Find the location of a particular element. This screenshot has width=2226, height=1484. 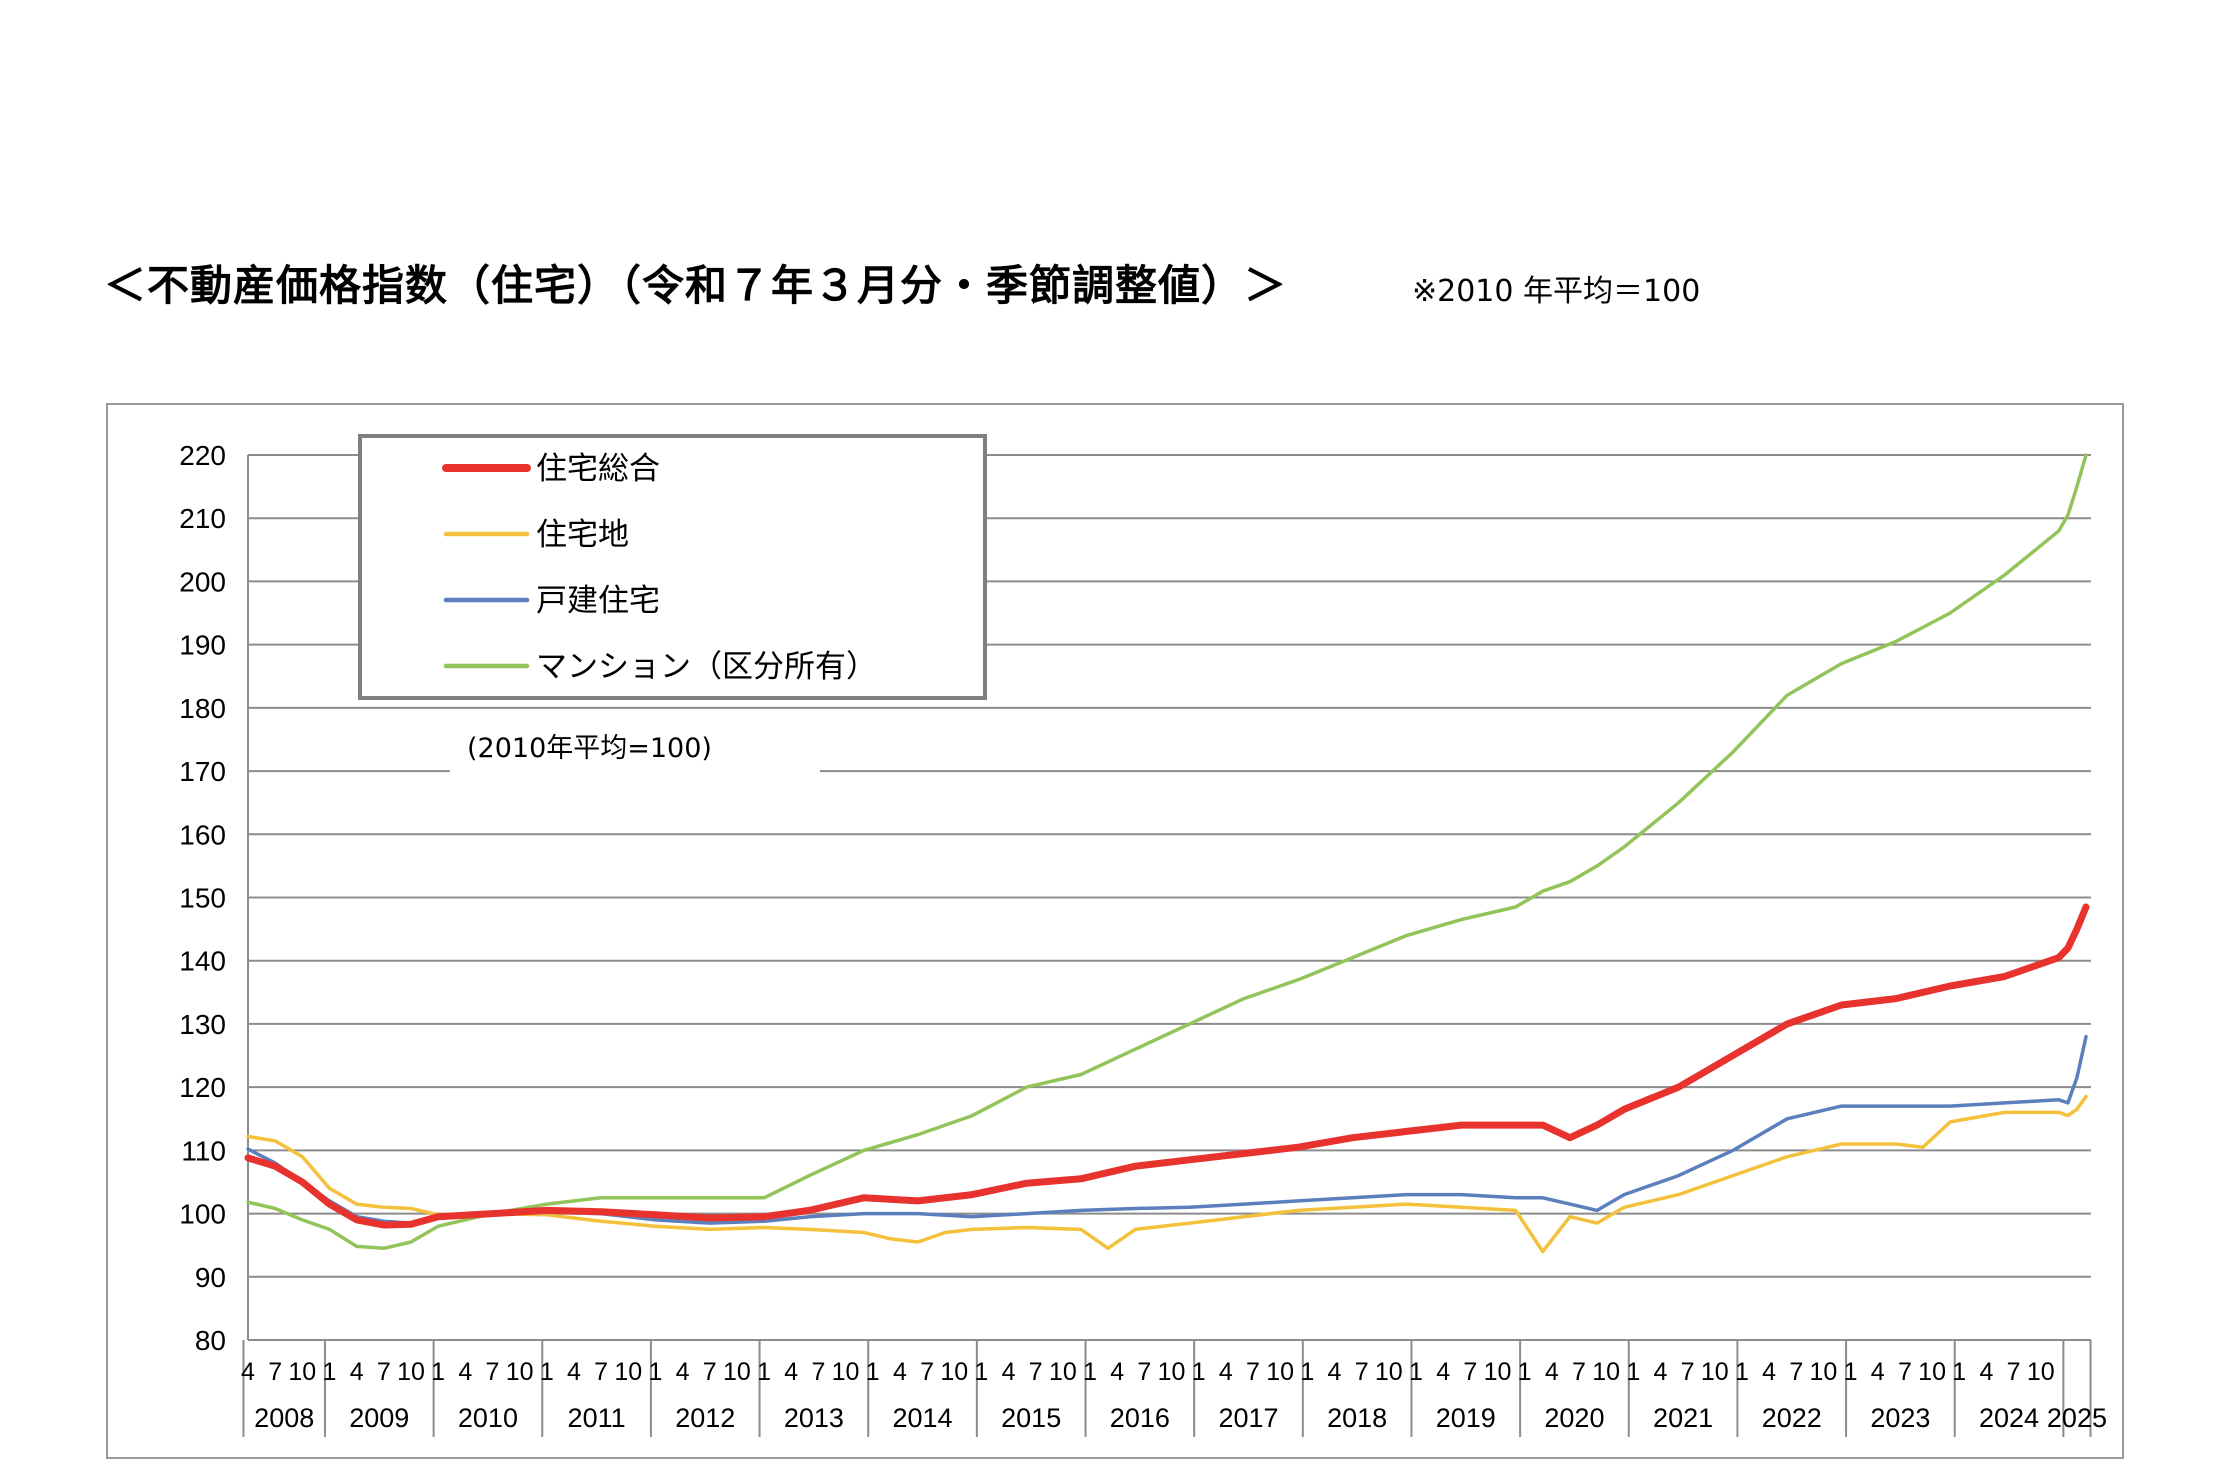

y-tick-label: 130 is located at coordinates (202, 1024).